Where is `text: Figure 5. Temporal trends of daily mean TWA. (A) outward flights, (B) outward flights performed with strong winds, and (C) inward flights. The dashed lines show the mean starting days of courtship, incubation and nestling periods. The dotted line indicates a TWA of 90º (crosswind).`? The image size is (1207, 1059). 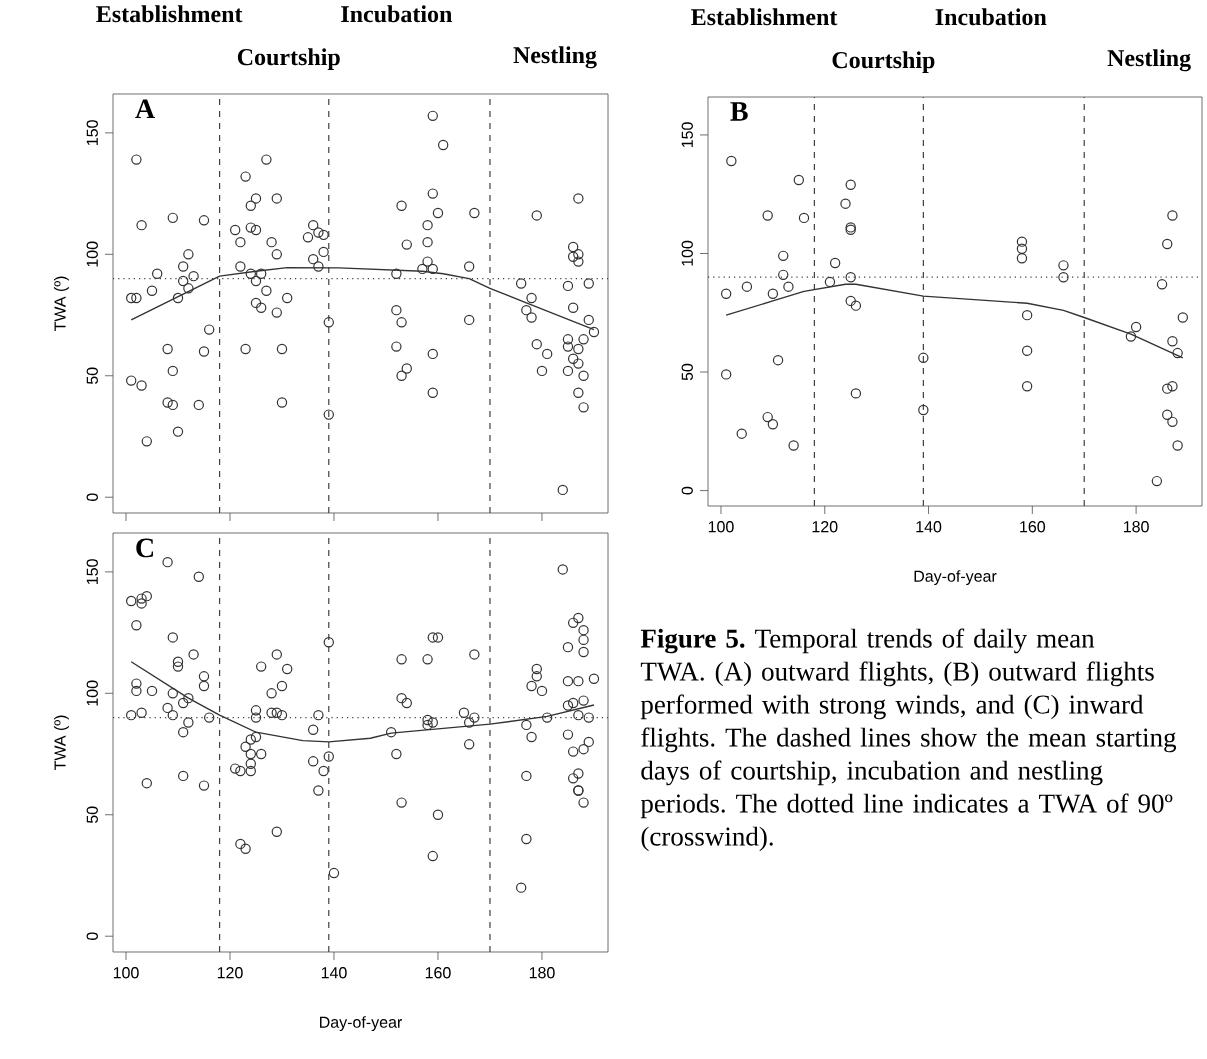 text: Figure 5. Temporal trends of daily mean TWA. (A) outward flights, (B) outward flights performed with strong winds, and (C) inward flights. The dashed lines show the mean starting days of courtship, incubation and nestling periods. The dotted line indicates a TWA of 90º (crosswind). is located at coordinates (908, 740).